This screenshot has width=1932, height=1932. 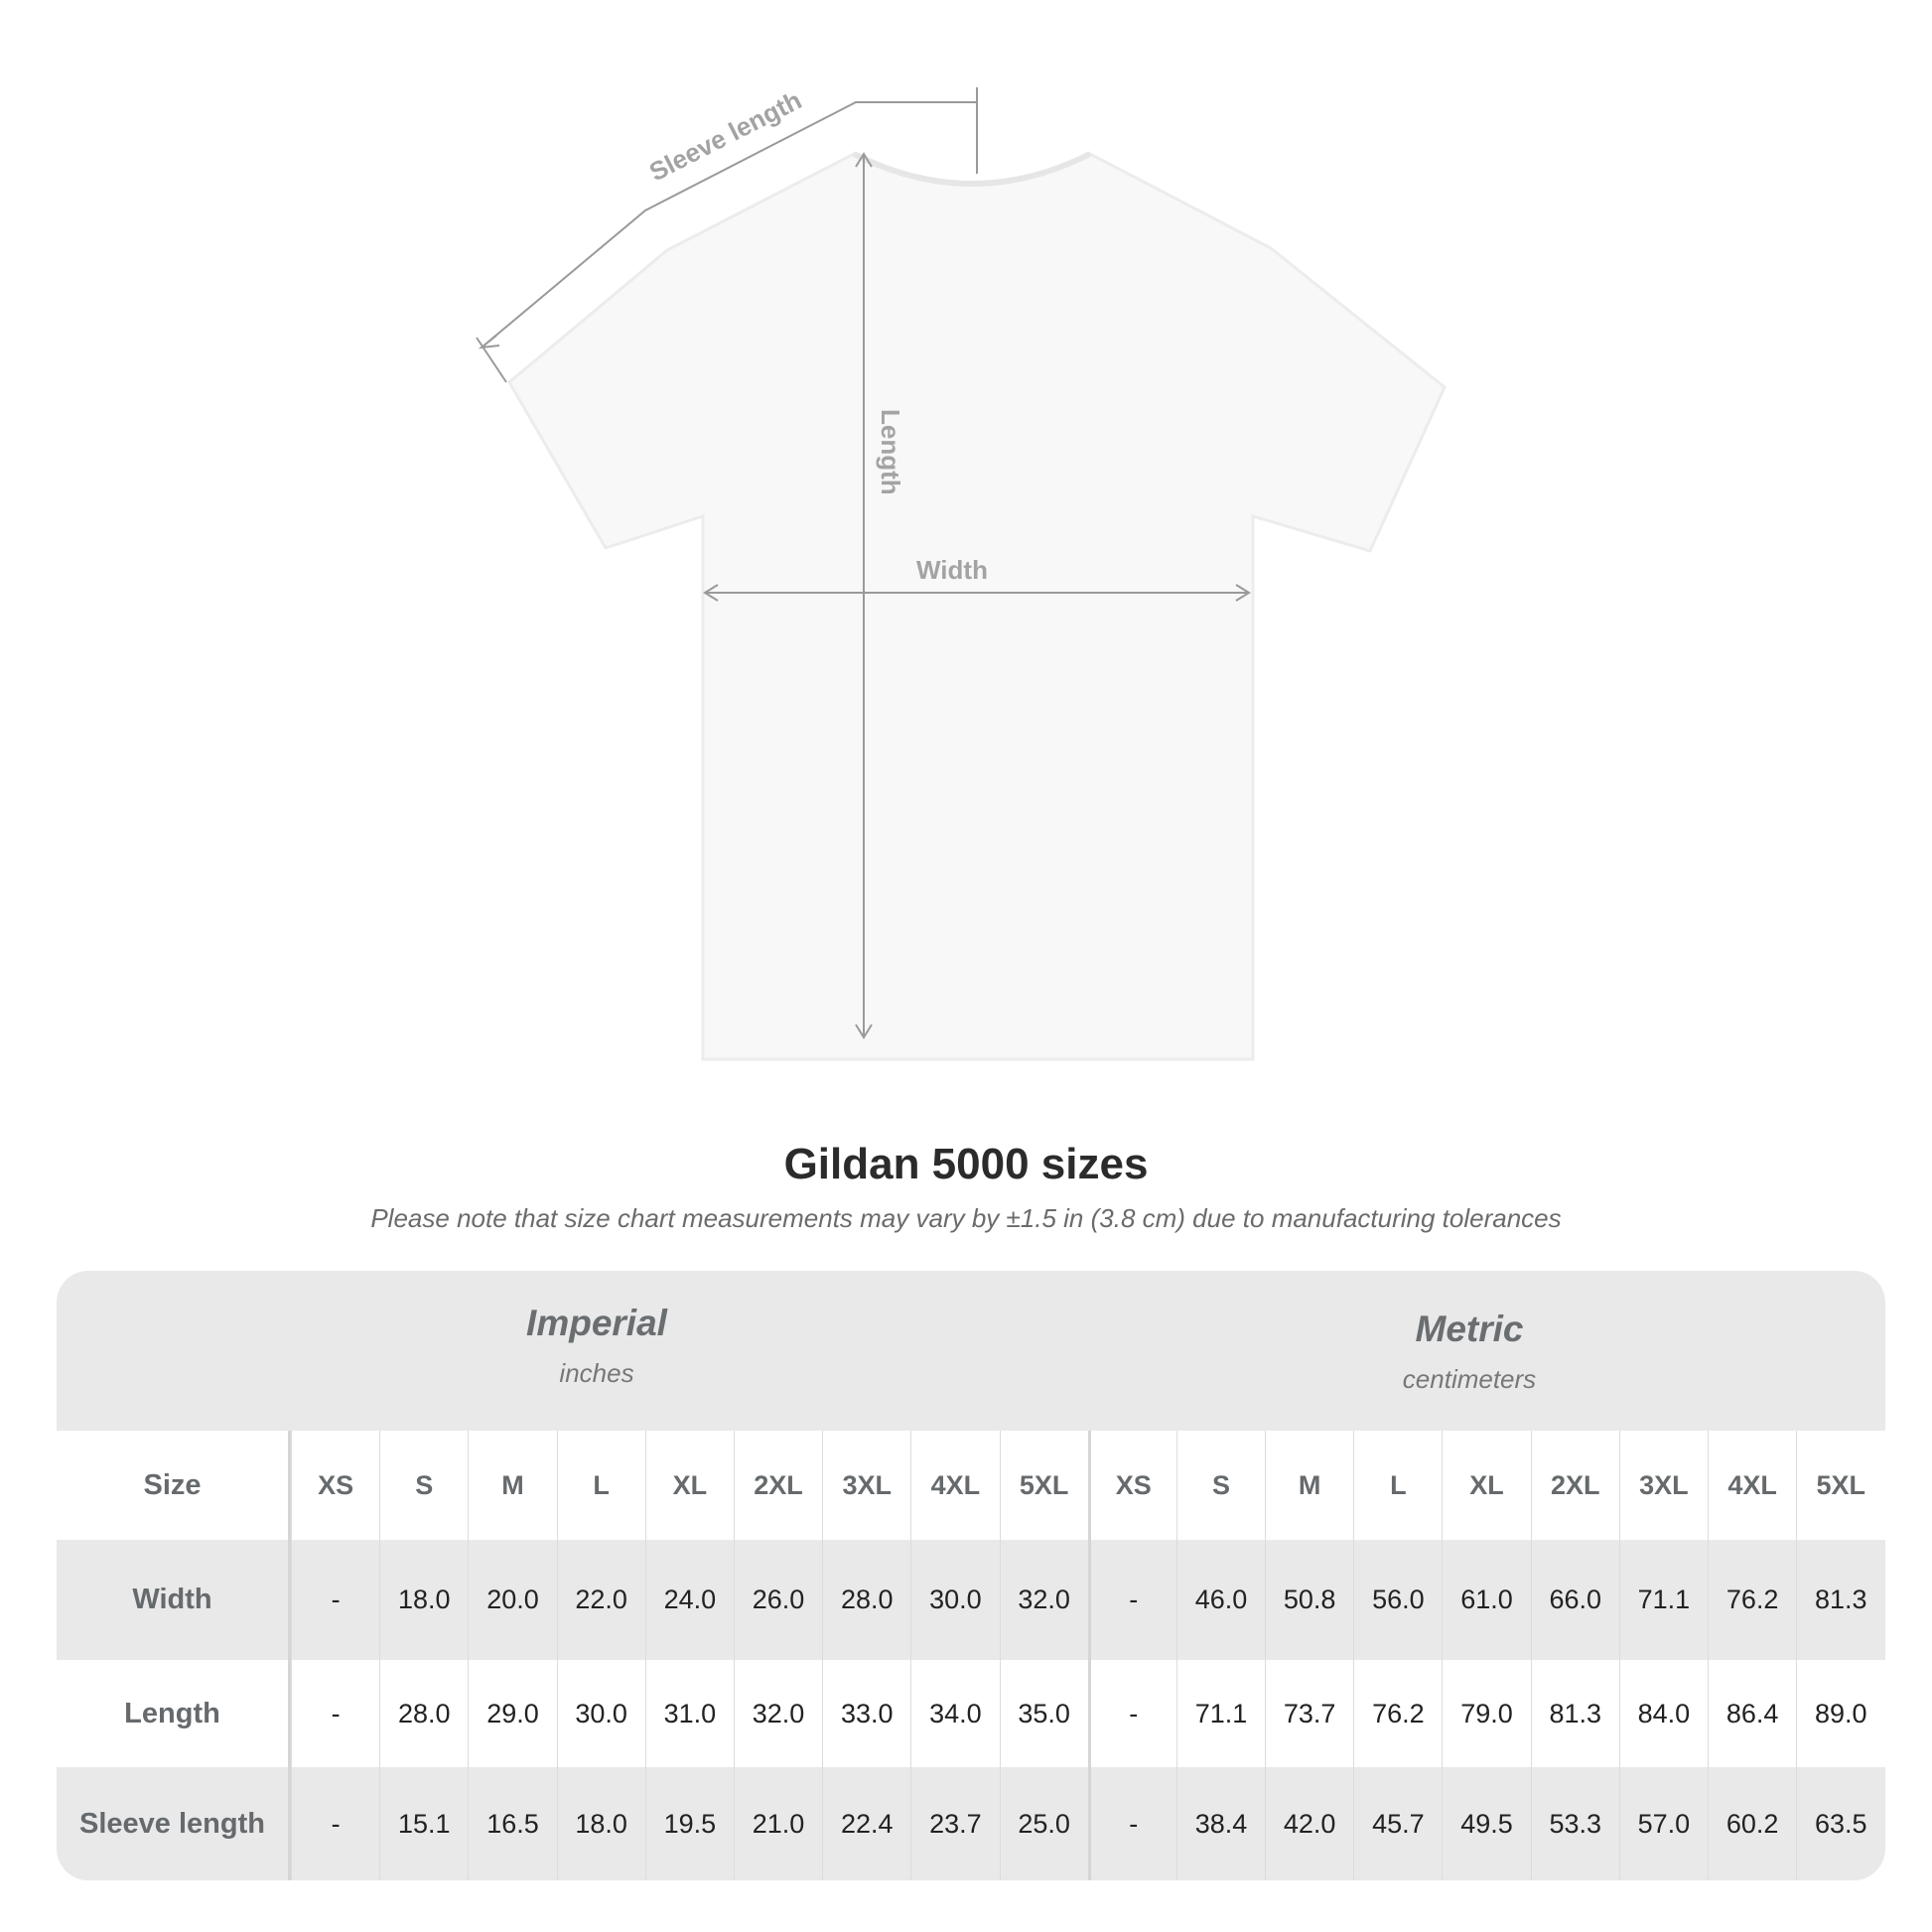 What do you see at coordinates (1486, 1486) in the screenshot?
I see `size-header-metric: XL` at bounding box center [1486, 1486].